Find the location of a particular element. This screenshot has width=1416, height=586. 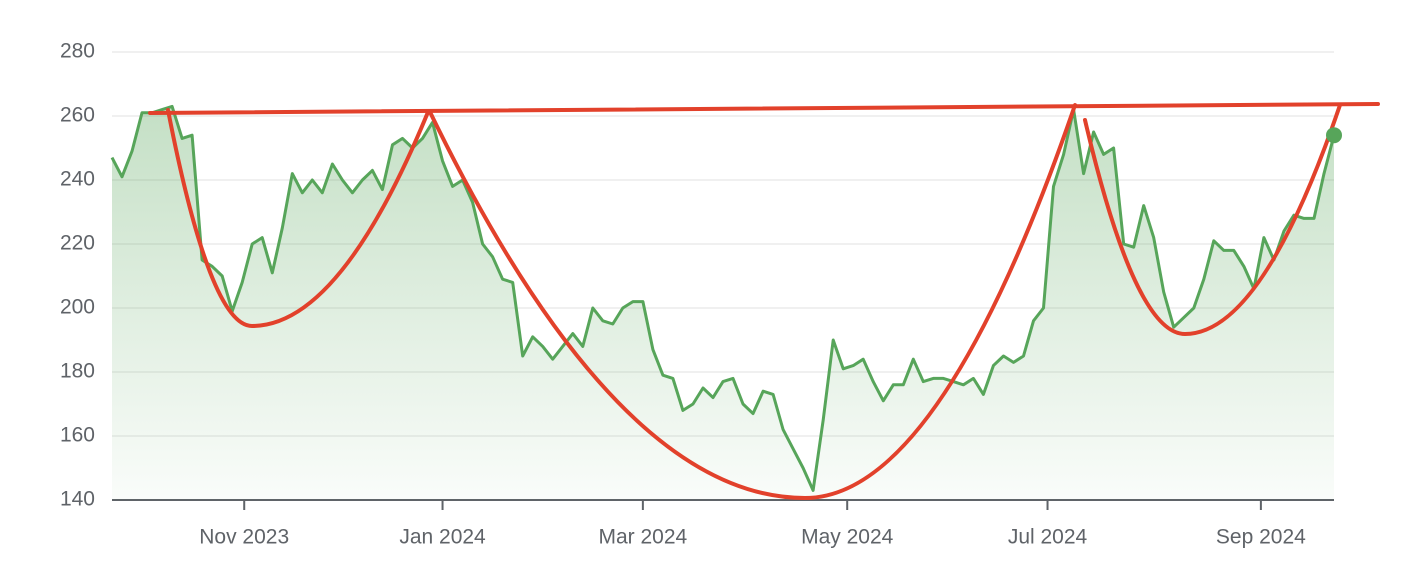

cup-curve is located at coordinates (298, 218).